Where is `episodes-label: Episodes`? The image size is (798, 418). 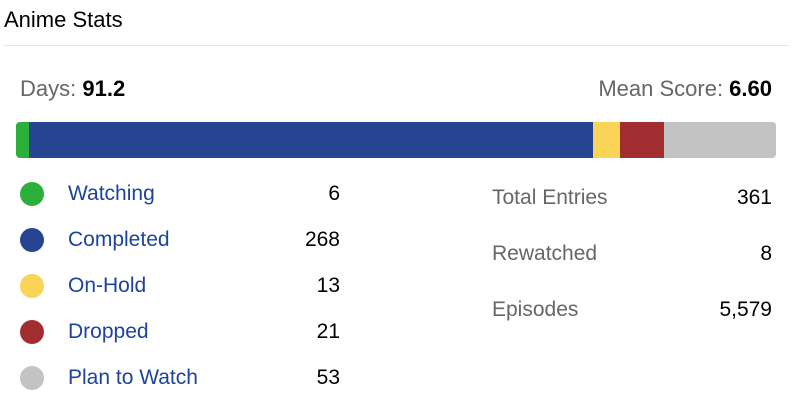 episodes-label: Episodes is located at coordinates (535, 309).